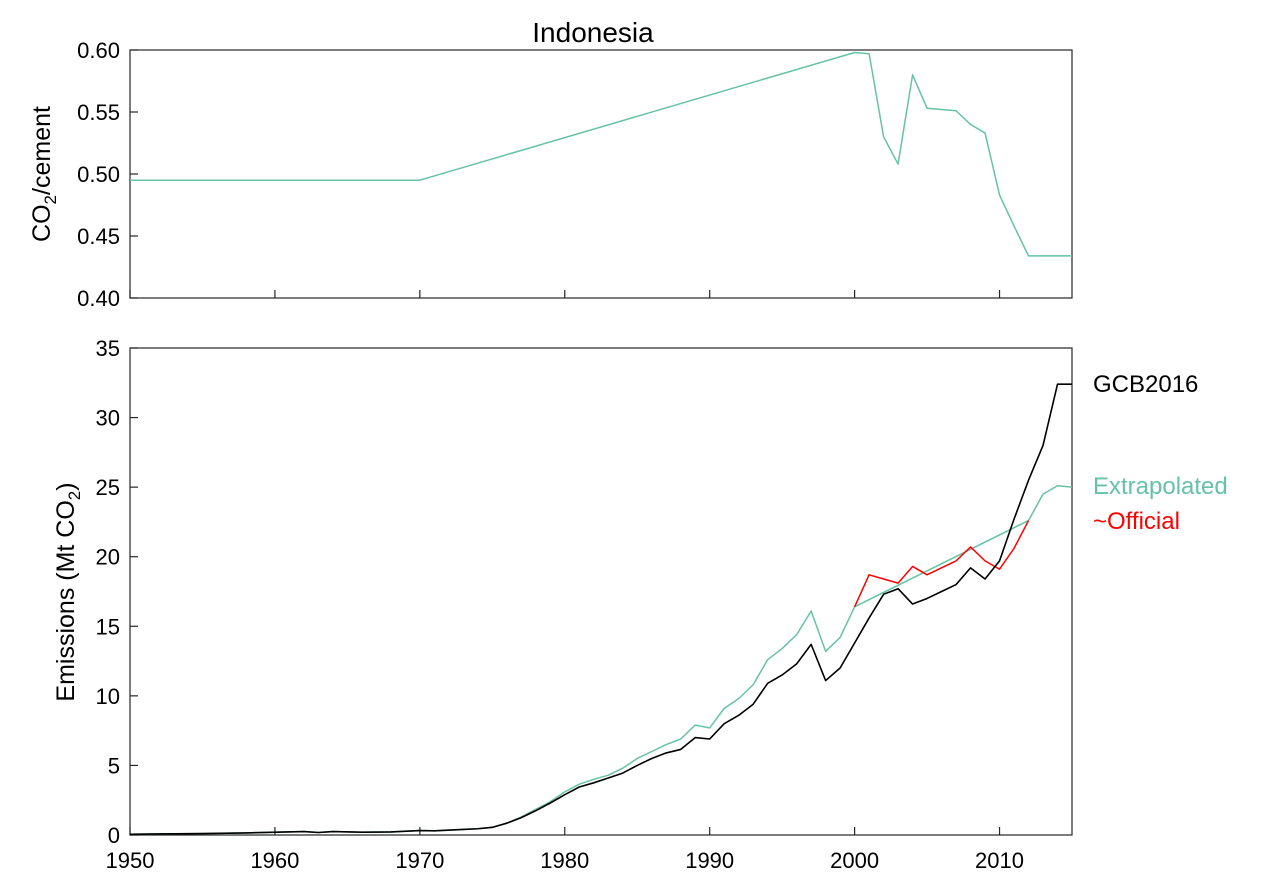  I want to click on bottom-x-tick-label: 2010, so click(999, 860).